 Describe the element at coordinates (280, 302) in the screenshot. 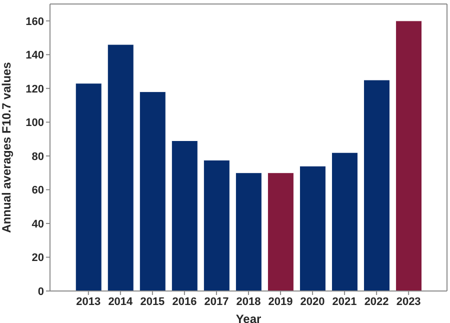

I see `x-tick-label: 2019` at that location.